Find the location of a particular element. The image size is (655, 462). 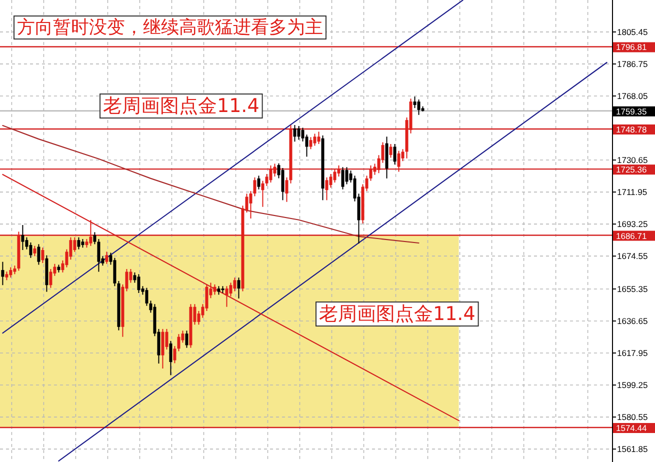

y-tick-label: 1561.85 is located at coordinates (632, 449).